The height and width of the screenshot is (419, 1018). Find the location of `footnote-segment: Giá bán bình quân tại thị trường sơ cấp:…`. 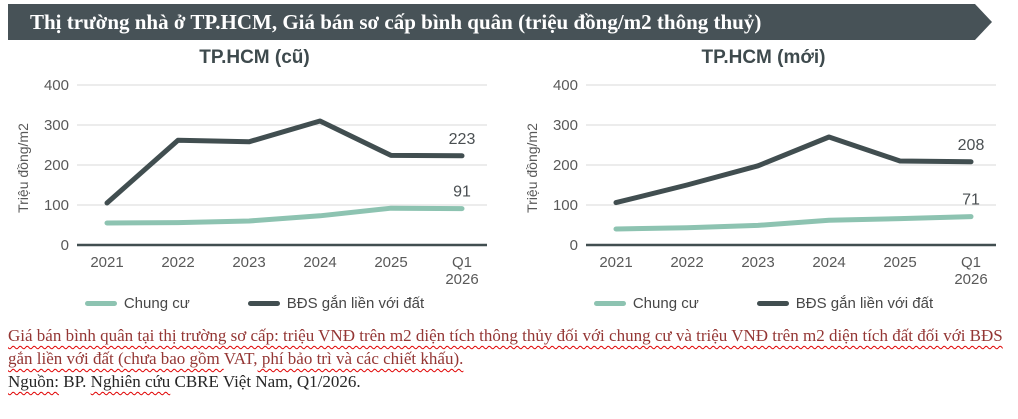

footnote-segment: Giá bán bình quân tại thị trường sơ cấp:… is located at coordinates (505, 347).